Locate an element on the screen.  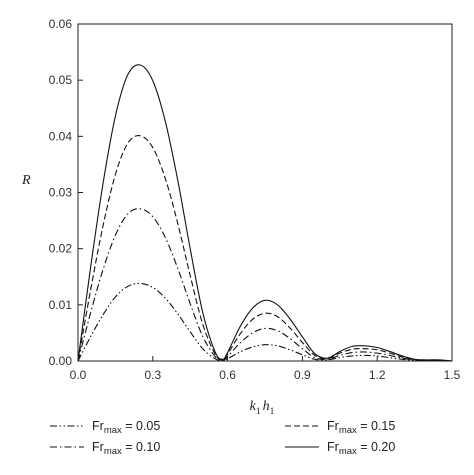
x-tick-label: 0.0 is located at coordinates (78, 375).